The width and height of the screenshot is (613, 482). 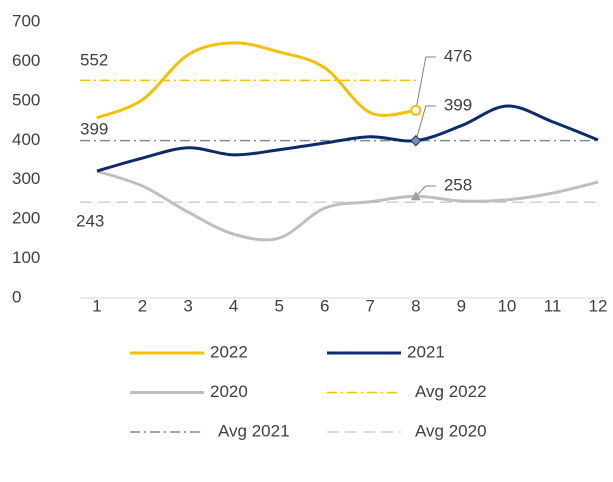 I want to click on legend-label: Avg 2020, so click(x=451, y=430).